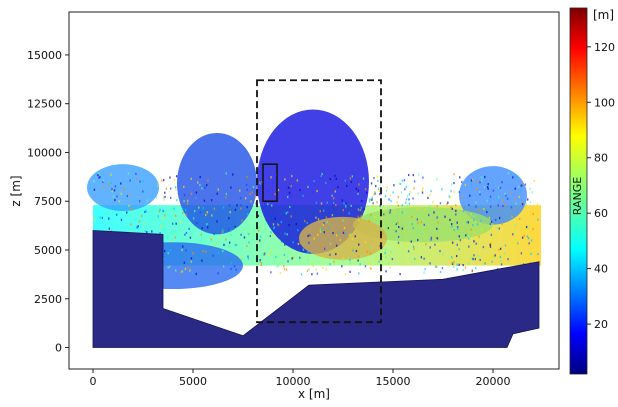  Describe the element at coordinates (603, 15) in the screenshot. I see `colorbar-unit: [m]` at that location.